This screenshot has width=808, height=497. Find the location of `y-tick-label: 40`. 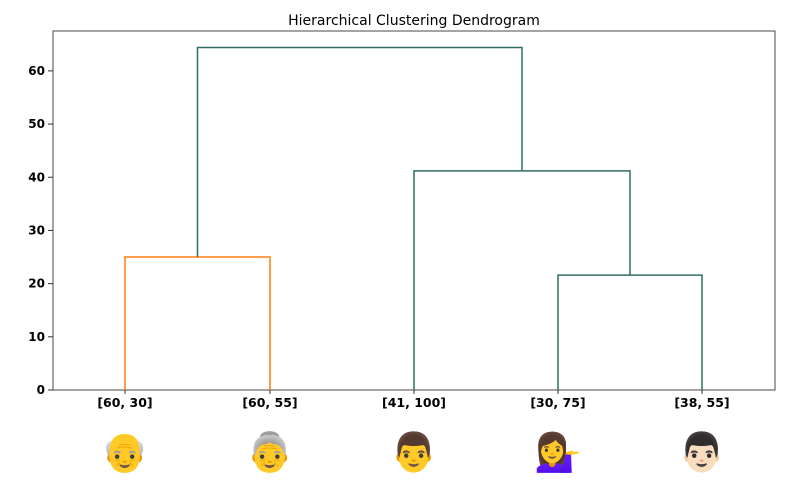

y-tick-label: 40 is located at coordinates (36, 177).